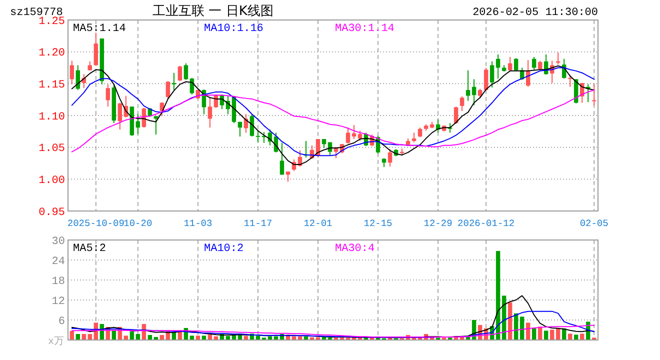 The image size is (660, 360). I want to click on y-tick-label: 1.10, so click(51, 117).